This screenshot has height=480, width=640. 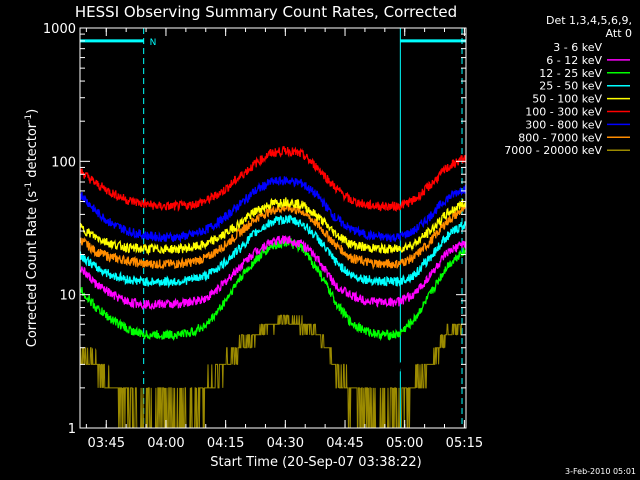 I want to click on flag-bars: N, so click(x=273, y=43).